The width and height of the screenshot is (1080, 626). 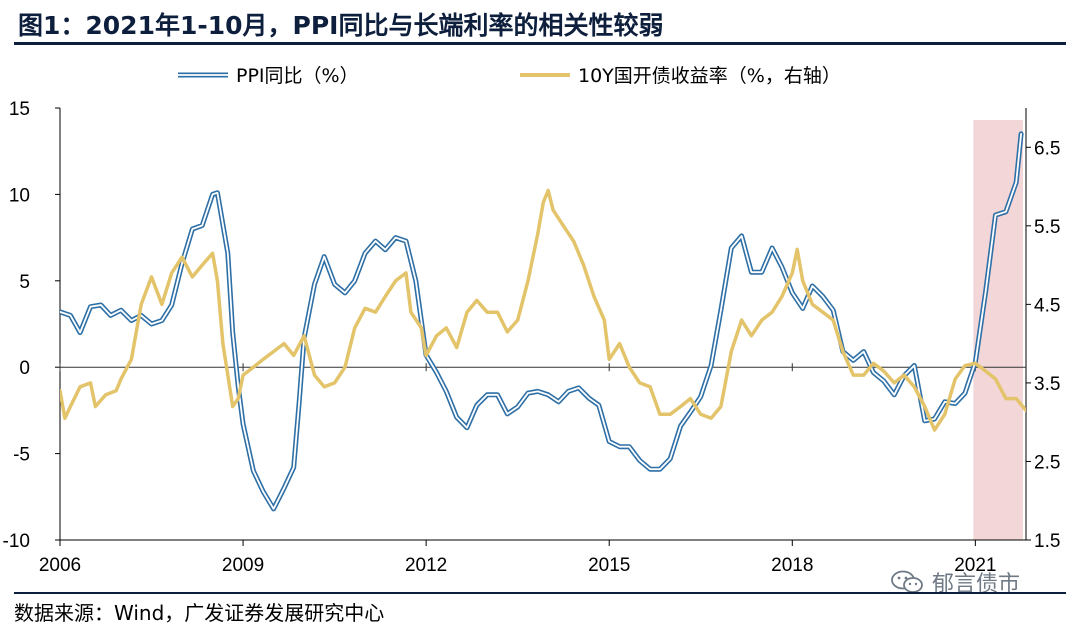 I want to click on left-tick-label: 15, so click(x=19, y=109).